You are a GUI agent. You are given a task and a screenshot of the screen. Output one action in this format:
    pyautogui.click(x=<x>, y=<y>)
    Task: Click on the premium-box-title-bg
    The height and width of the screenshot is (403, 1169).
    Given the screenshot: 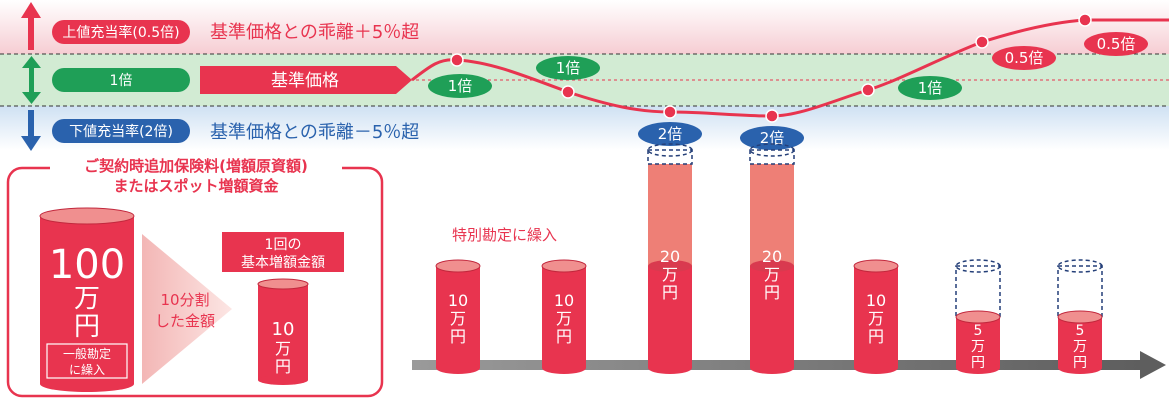 What is the action you would take?
    pyautogui.click(x=196, y=174)
    